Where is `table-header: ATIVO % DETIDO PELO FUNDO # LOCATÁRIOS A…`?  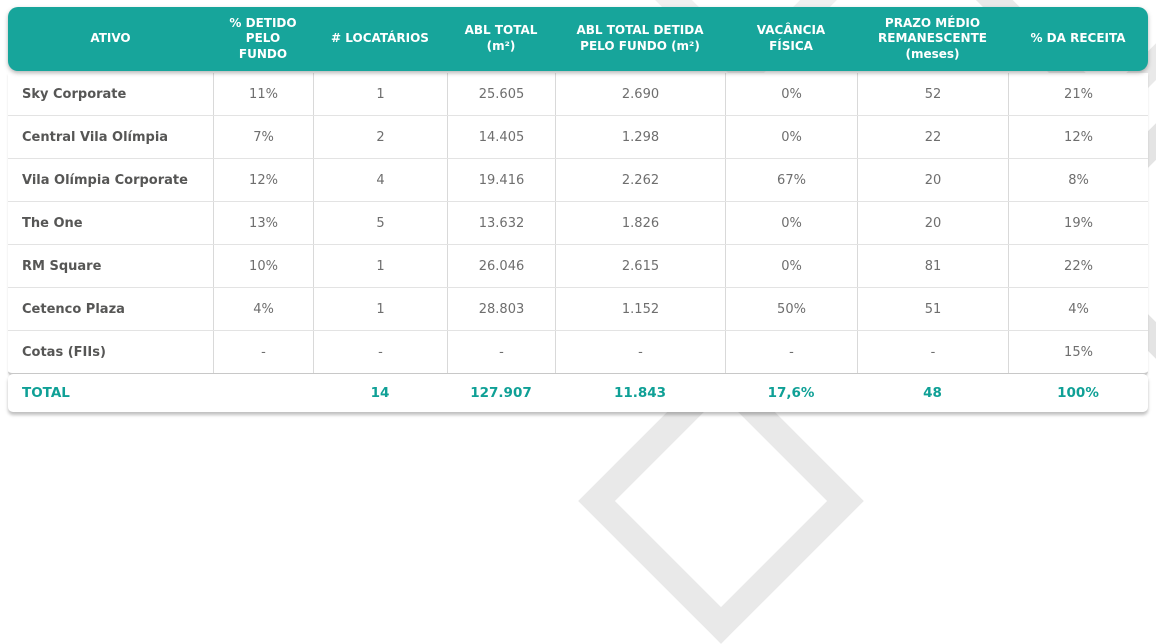 table-header: ATIVO % DETIDO PELO FUNDO # LOCATÁRIOS A… is located at coordinates (578, 39).